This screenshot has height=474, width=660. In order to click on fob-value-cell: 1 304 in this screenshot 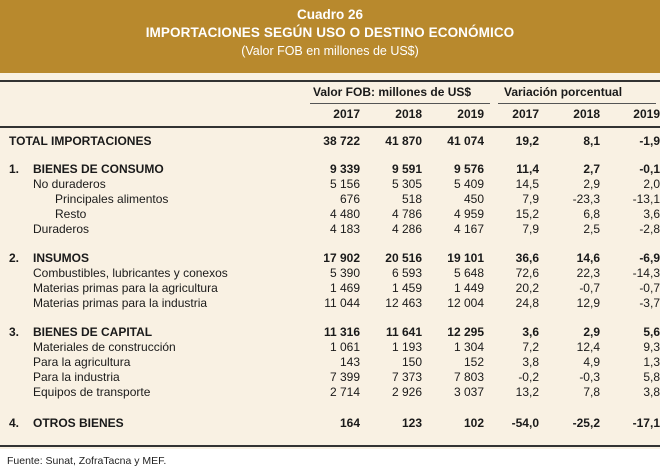, I will do `click(468, 347)`.